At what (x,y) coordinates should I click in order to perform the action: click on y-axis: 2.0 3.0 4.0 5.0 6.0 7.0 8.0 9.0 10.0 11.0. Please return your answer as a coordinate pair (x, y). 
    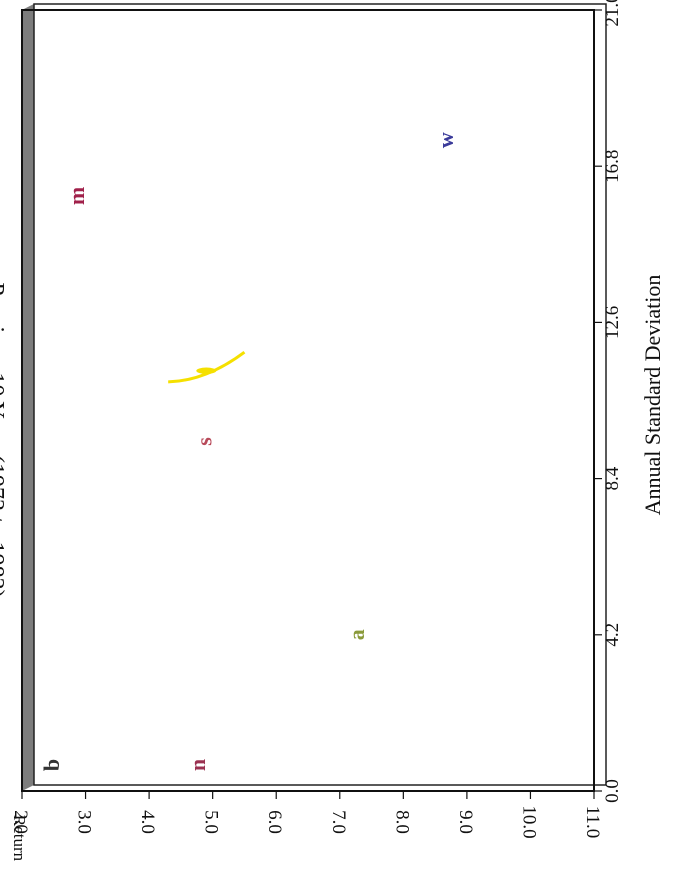
    Looking at the image, I should click on (306, 814).